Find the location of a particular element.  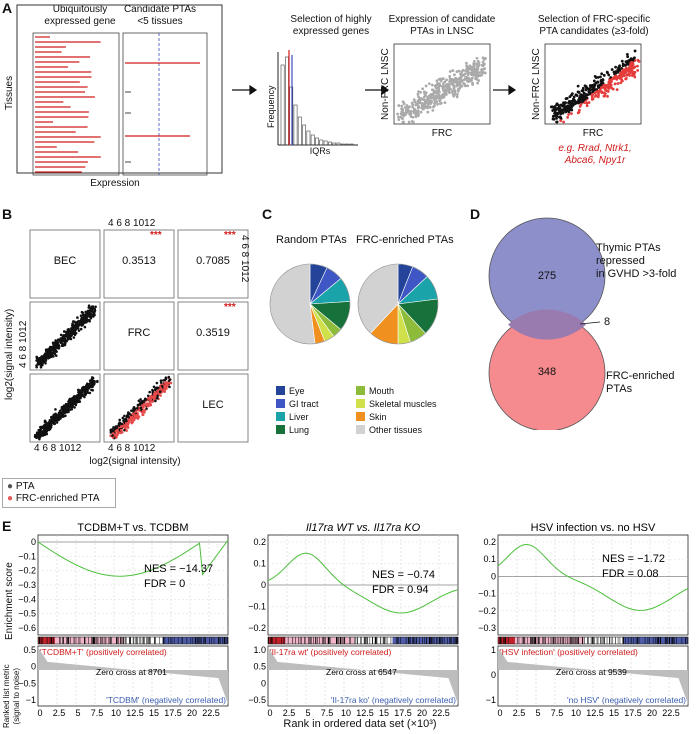

legend-item: Lung is located at coordinates (292, 430).